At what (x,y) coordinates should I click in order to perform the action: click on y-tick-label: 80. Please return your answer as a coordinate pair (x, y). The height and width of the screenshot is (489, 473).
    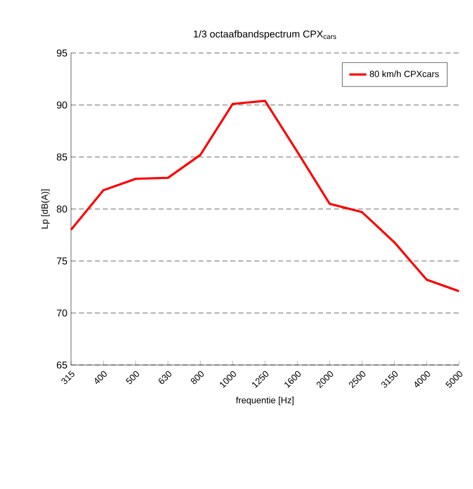
    Looking at the image, I should click on (62, 209).